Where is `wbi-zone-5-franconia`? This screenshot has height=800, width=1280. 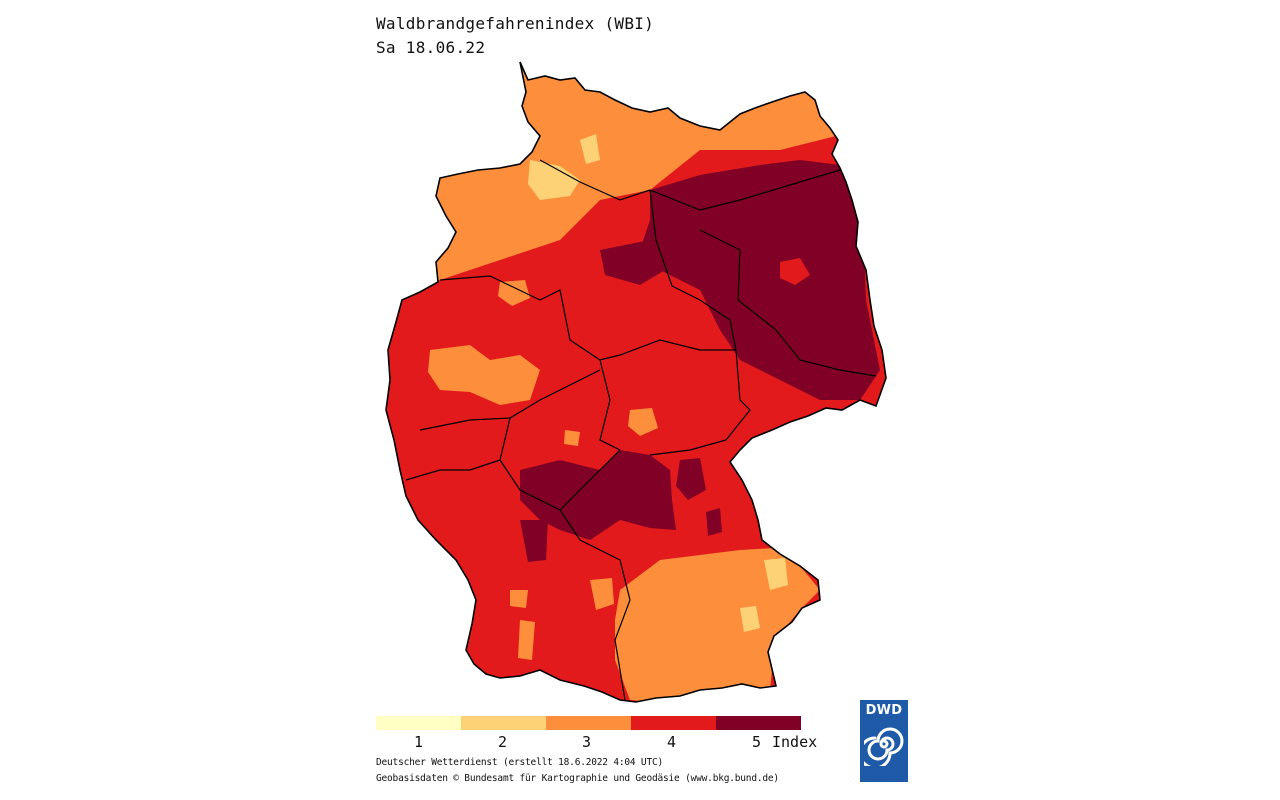
wbi-zone-5-franconia is located at coordinates (598, 495).